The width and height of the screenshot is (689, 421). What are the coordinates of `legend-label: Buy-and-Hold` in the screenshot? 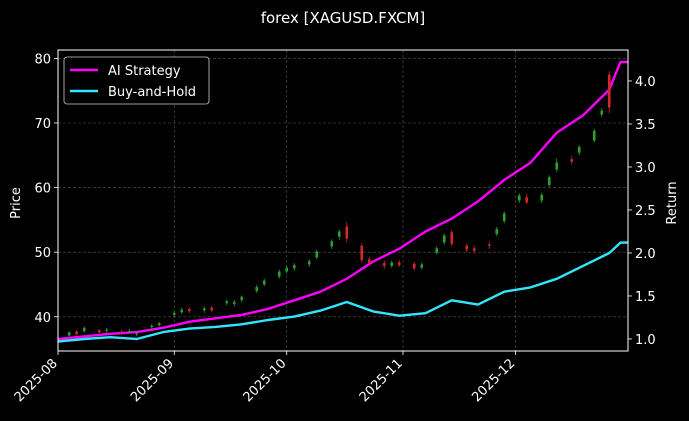 It's located at (152, 92).